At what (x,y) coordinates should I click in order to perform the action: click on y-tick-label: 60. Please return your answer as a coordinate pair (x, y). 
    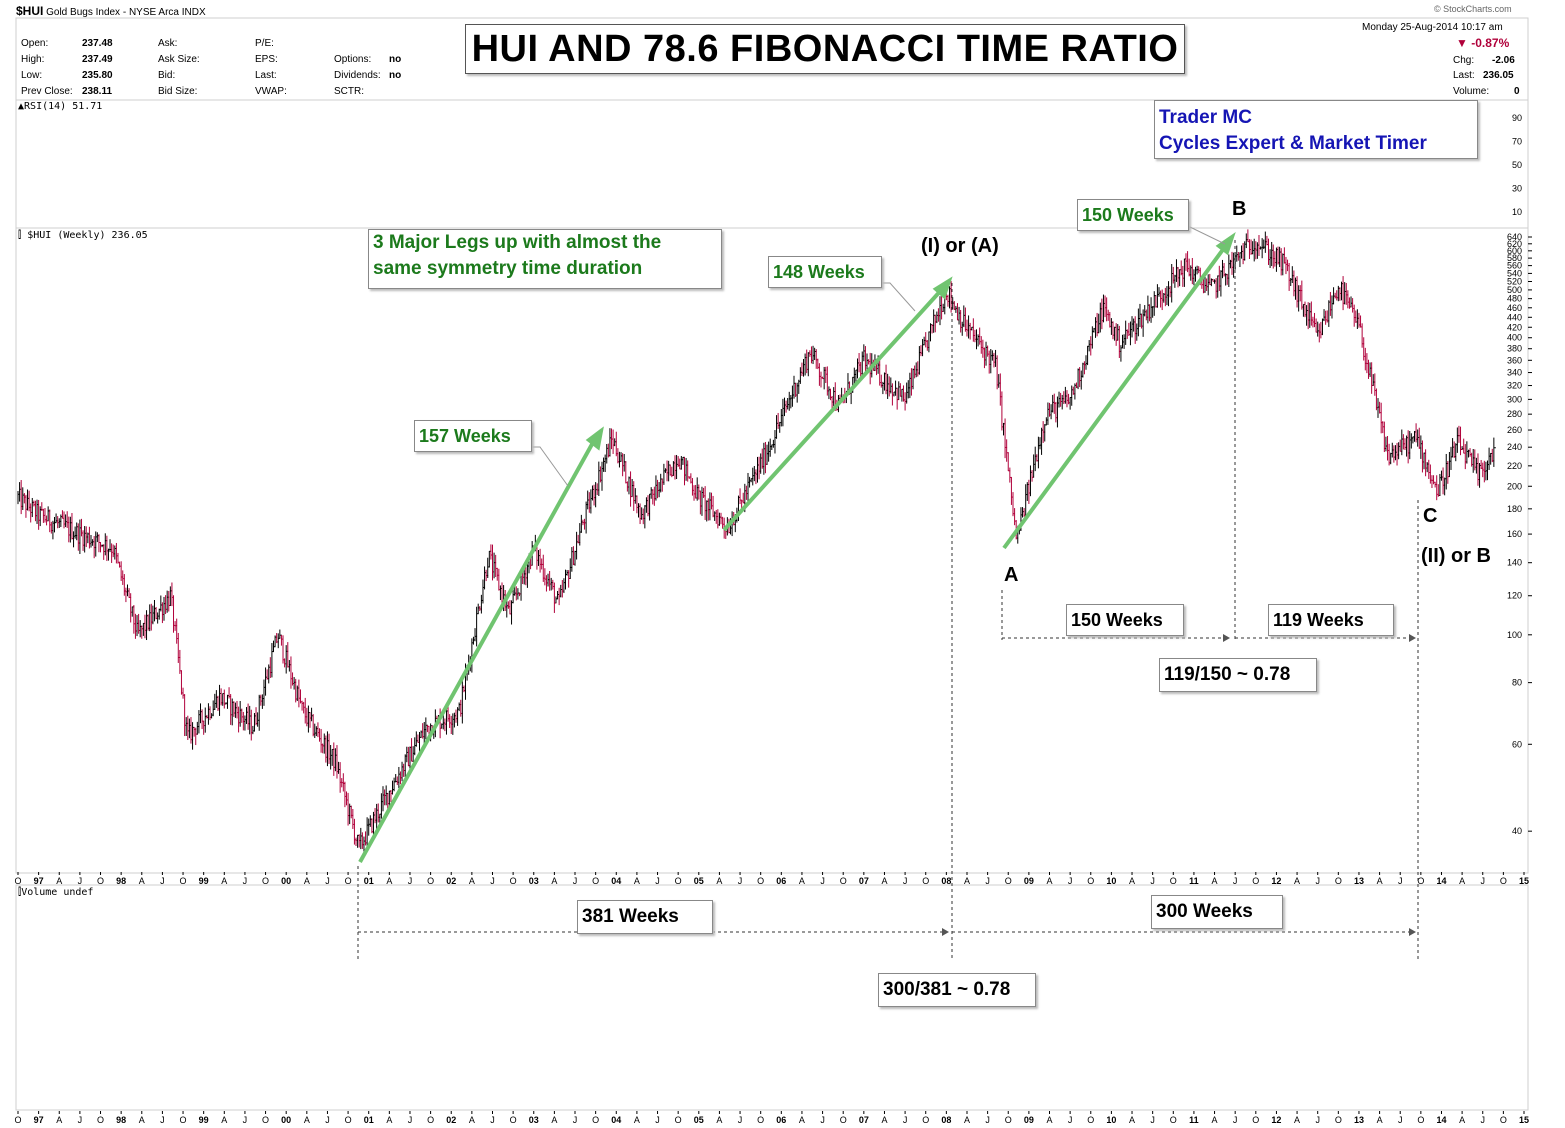
    Looking at the image, I should click on (1517, 744).